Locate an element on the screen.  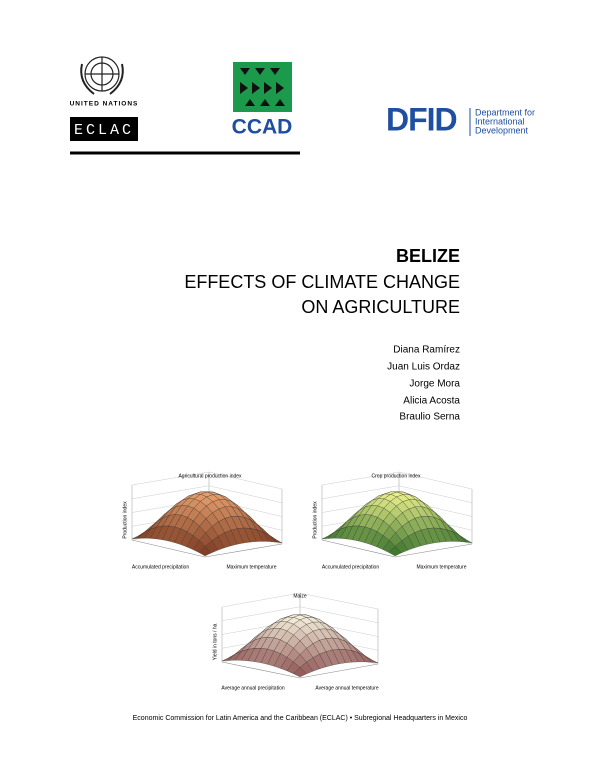
ccad-label: CCAD is located at coordinates (262, 127).